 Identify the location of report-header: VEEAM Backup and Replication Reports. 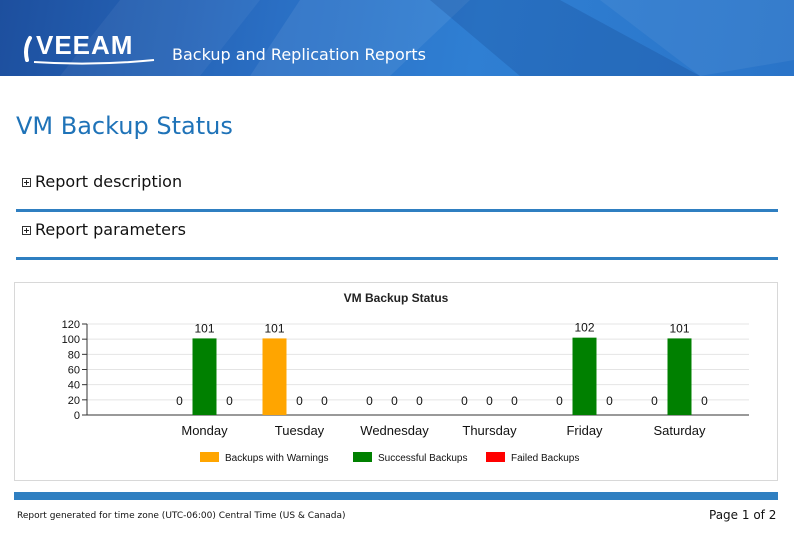
(397, 38).